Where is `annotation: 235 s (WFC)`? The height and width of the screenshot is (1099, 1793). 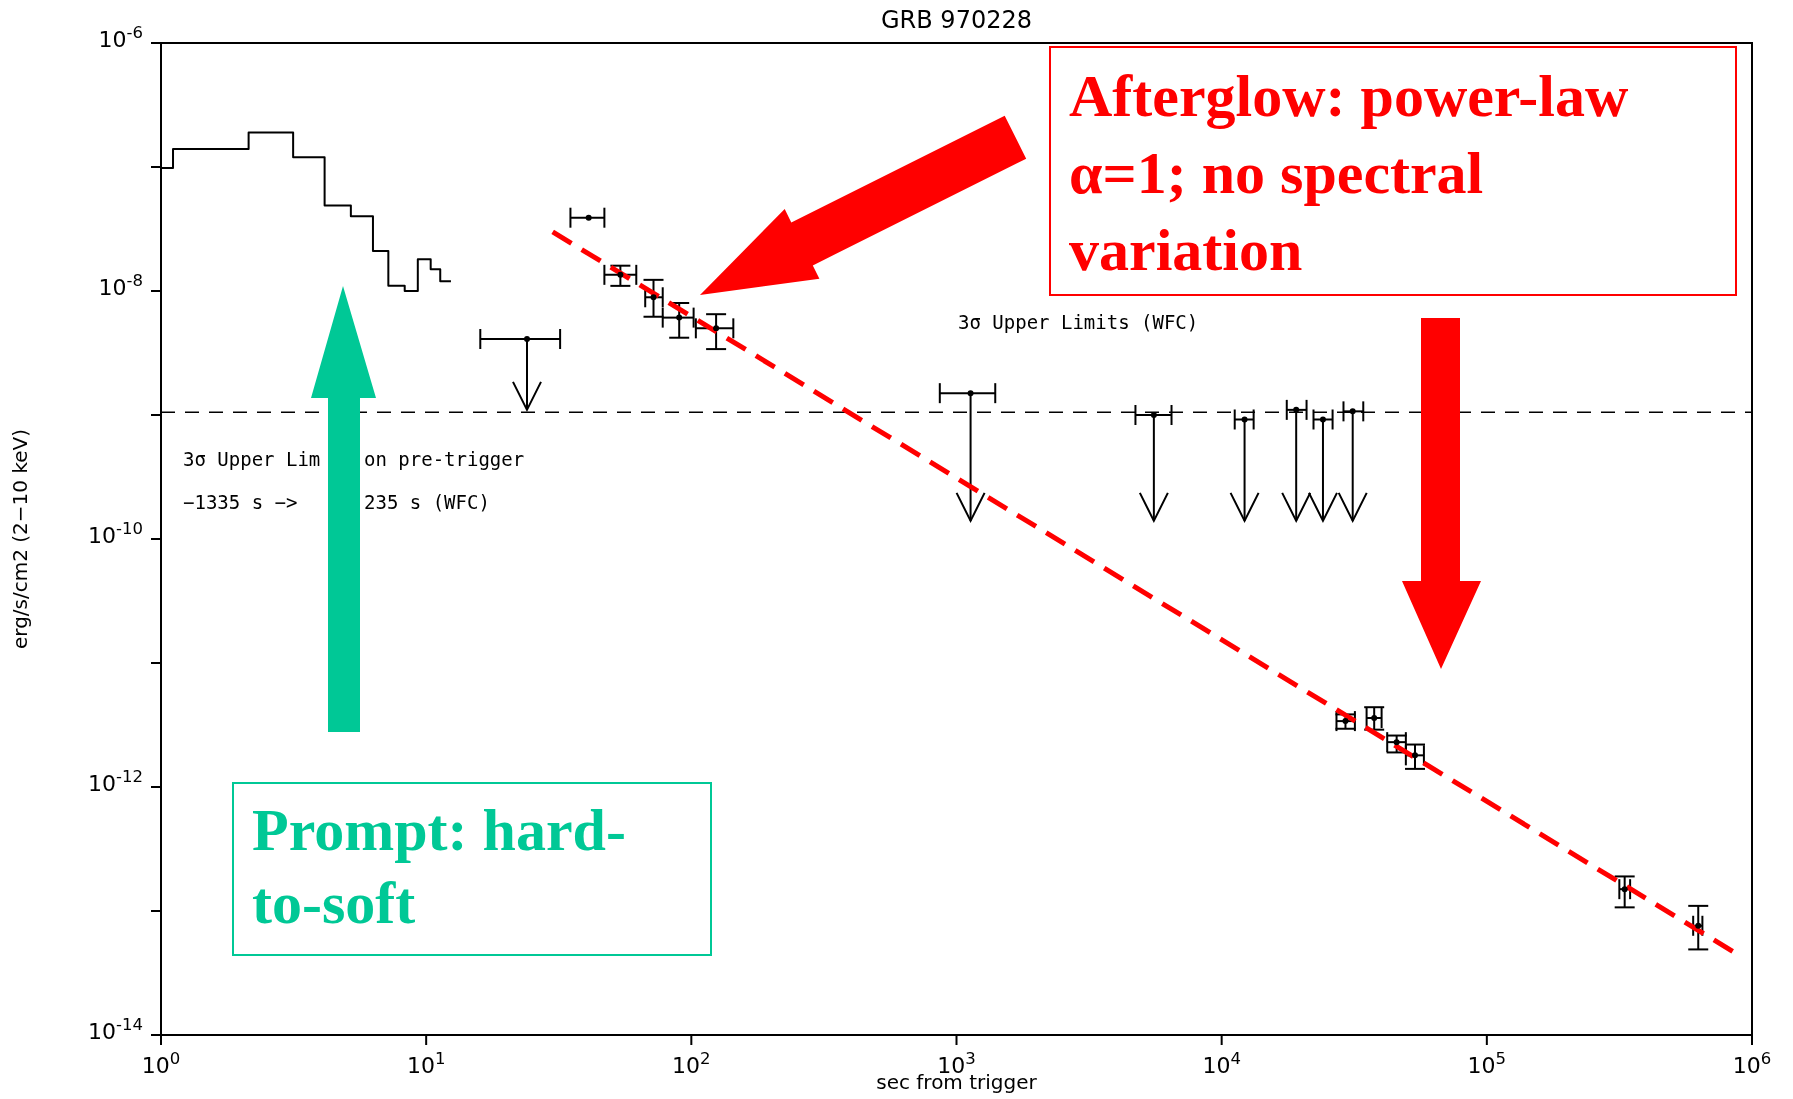 annotation: 235 s (WFC) is located at coordinates (427, 502).